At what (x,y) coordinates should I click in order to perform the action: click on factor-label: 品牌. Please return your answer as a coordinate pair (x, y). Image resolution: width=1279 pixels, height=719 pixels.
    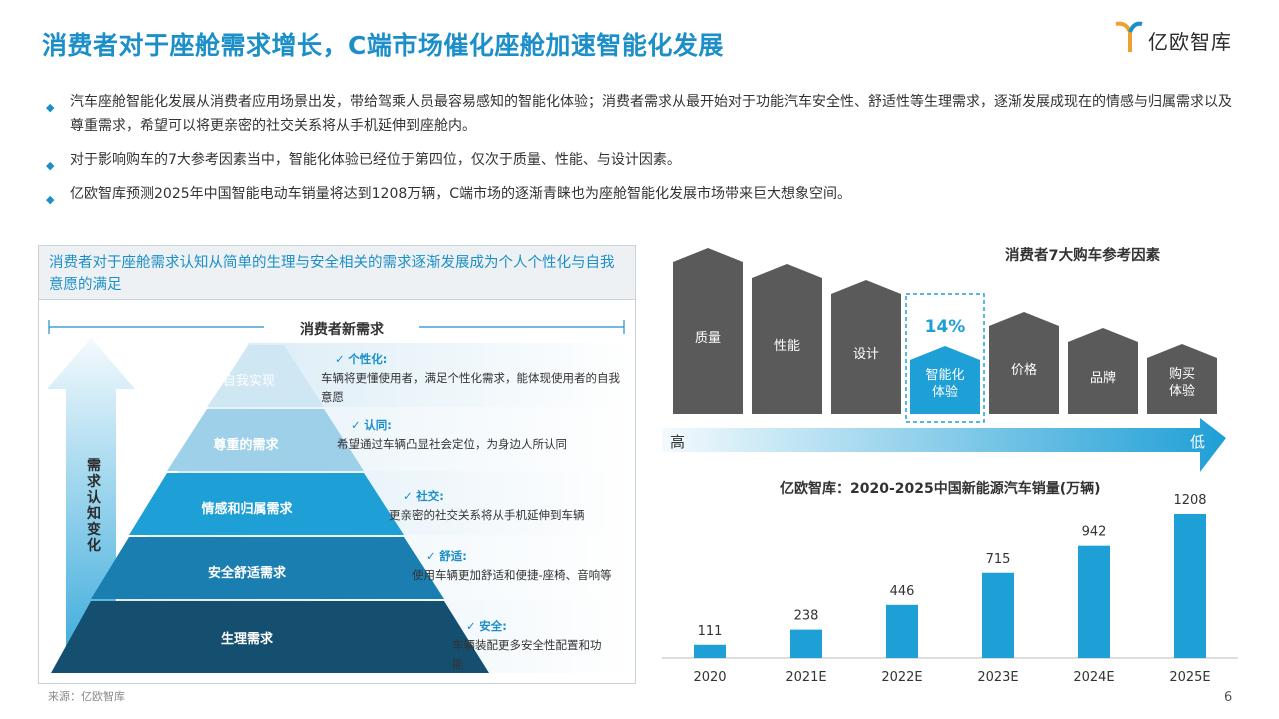
    Looking at the image, I should click on (1103, 378).